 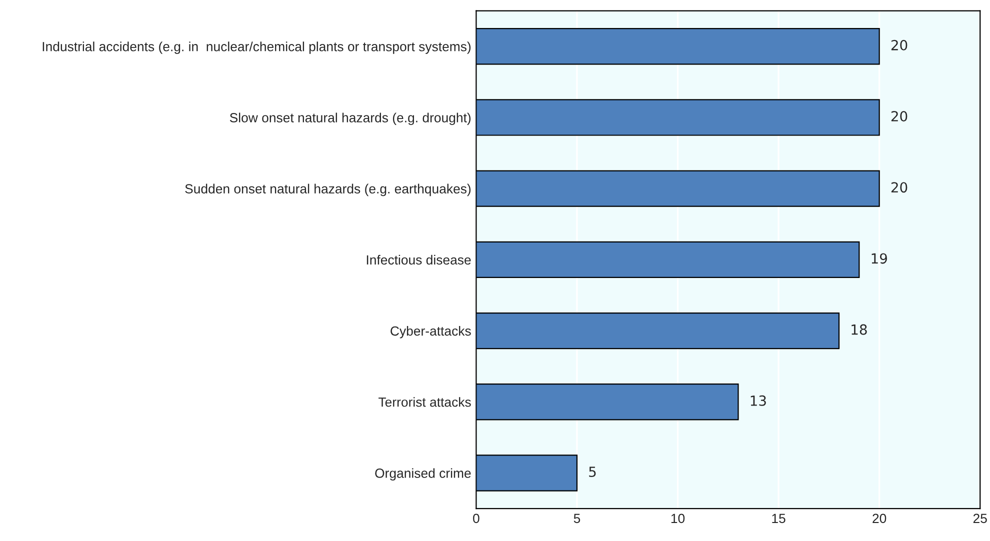 I want to click on x-tick-label: 25, so click(x=980, y=519).